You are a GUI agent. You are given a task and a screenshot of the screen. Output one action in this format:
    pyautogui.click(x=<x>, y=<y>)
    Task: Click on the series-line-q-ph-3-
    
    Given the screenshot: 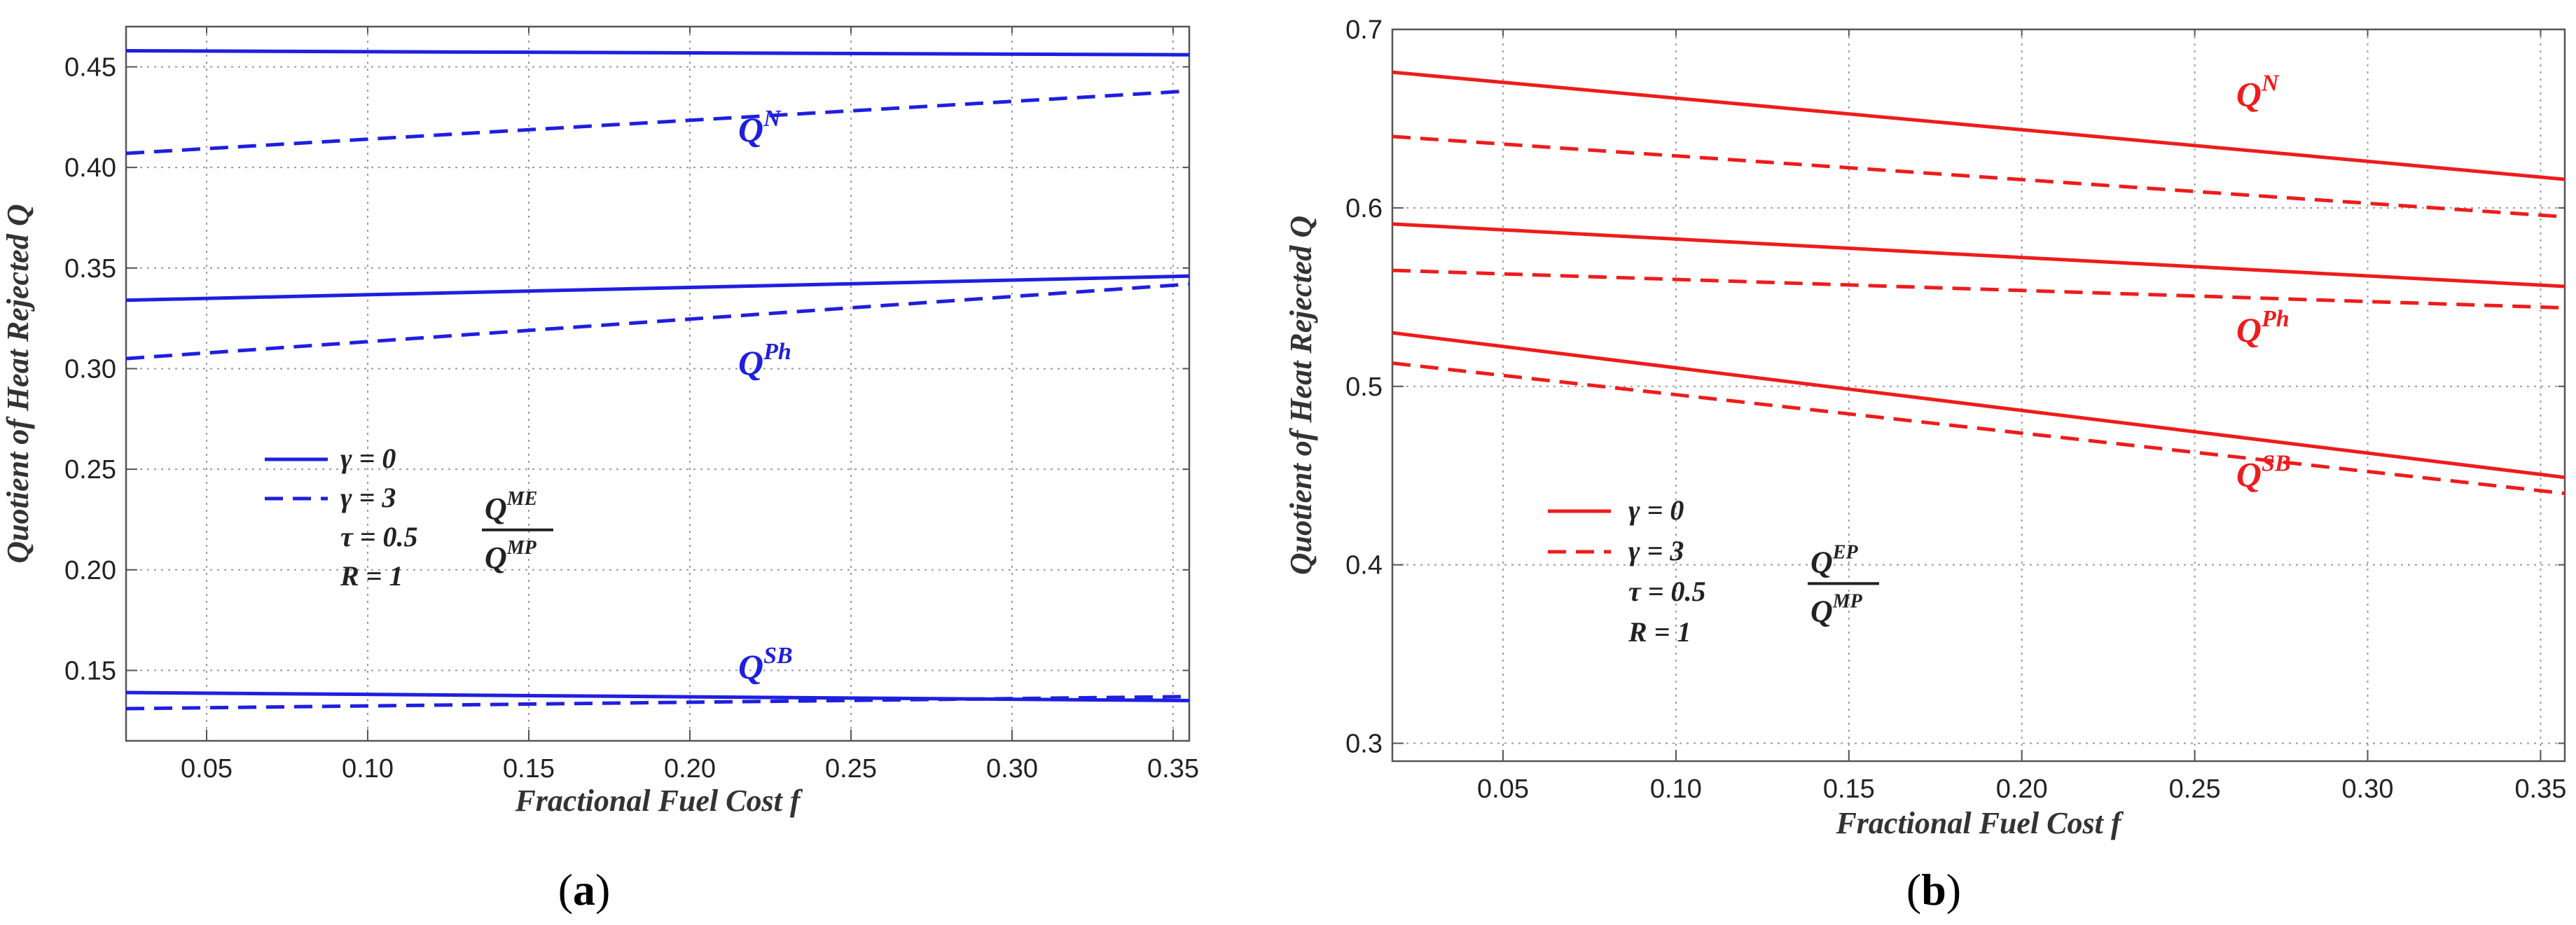 What is the action you would take?
    pyautogui.click(x=657, y=321)
    